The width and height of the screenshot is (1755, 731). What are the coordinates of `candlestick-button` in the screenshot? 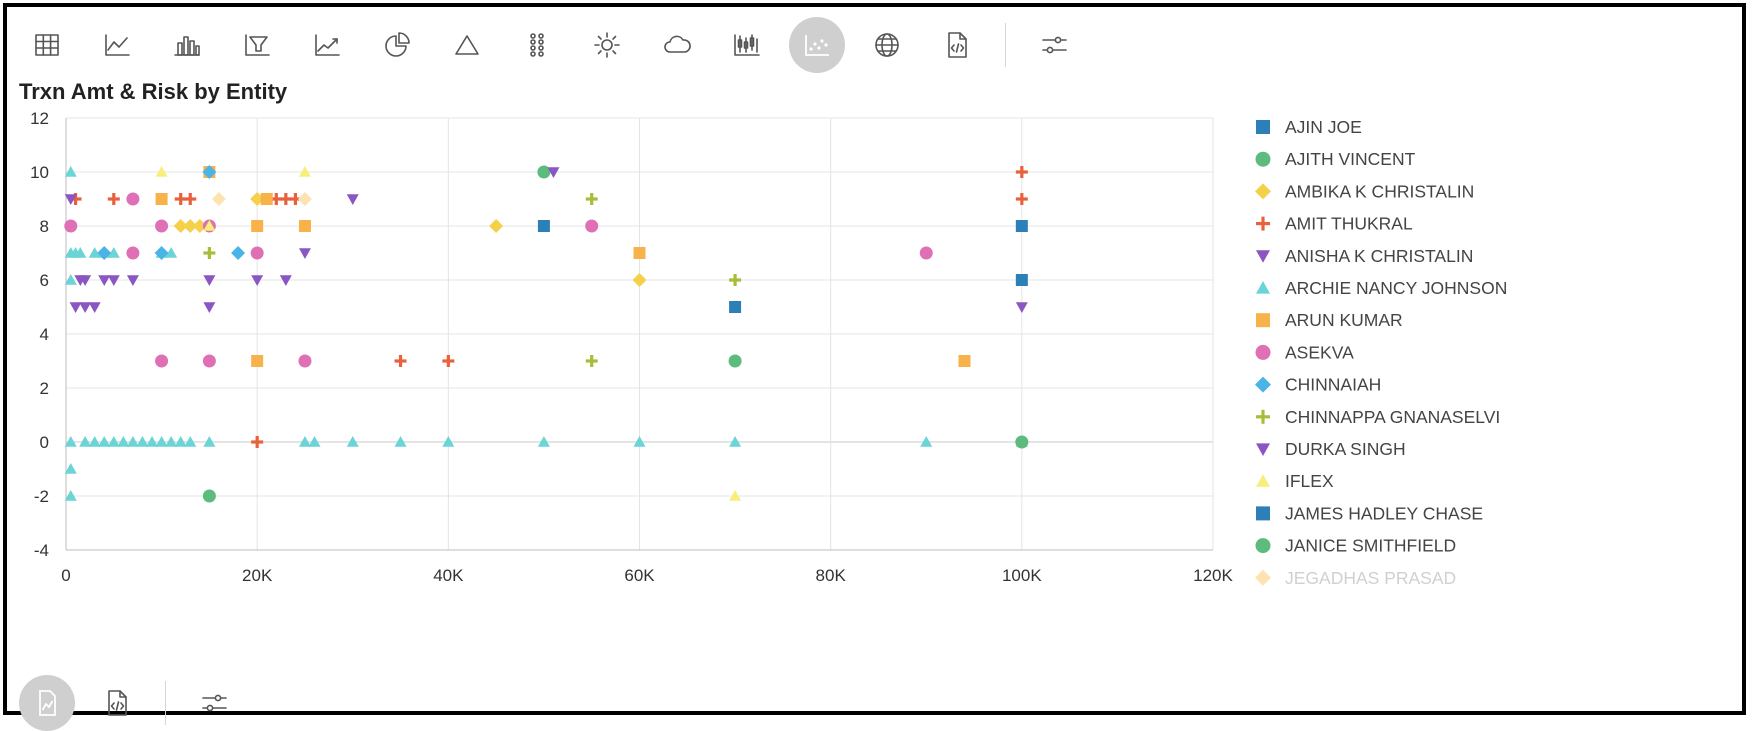 It's located at (747, 45).